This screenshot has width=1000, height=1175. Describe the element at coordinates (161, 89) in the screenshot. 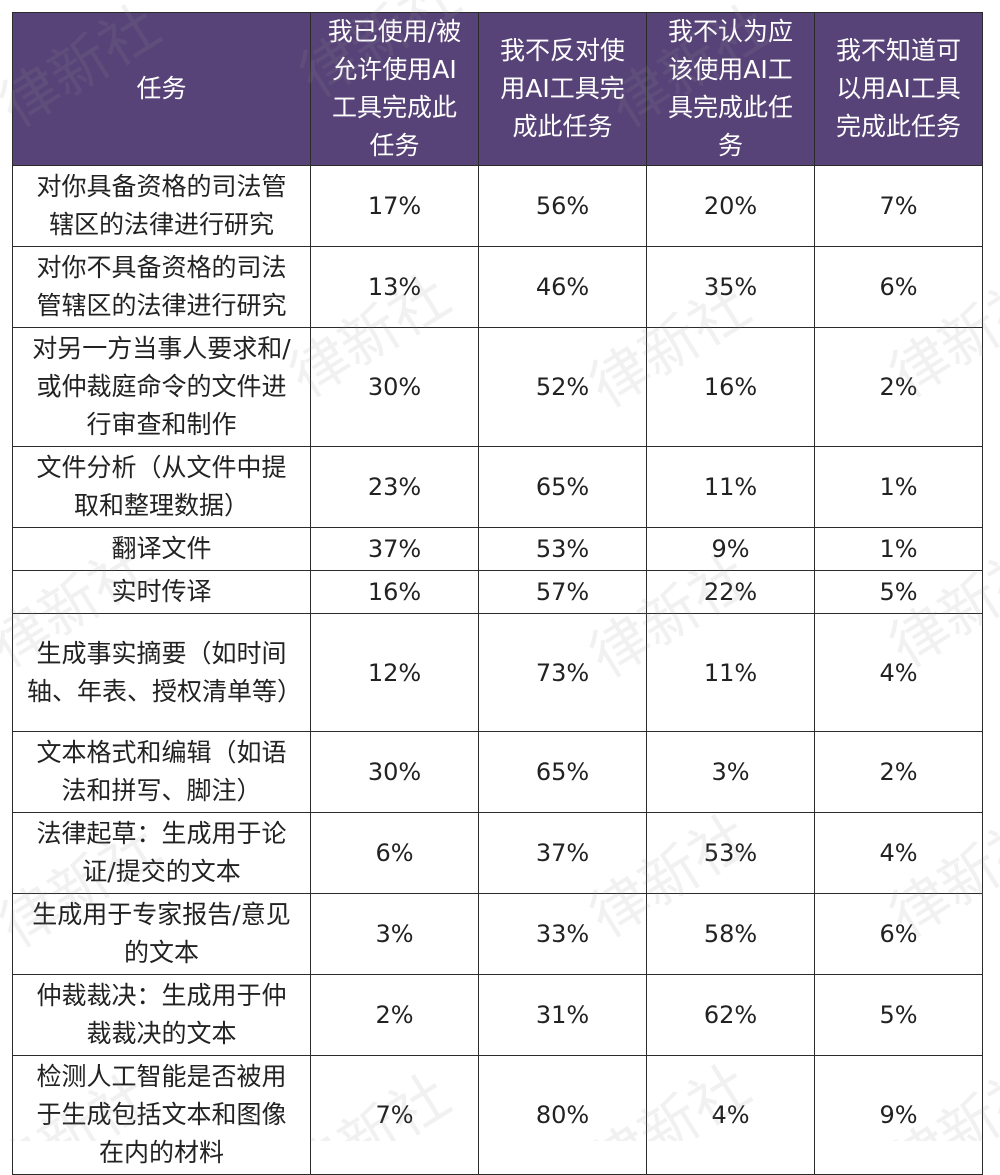

I see `header-task: 任务` at that location.